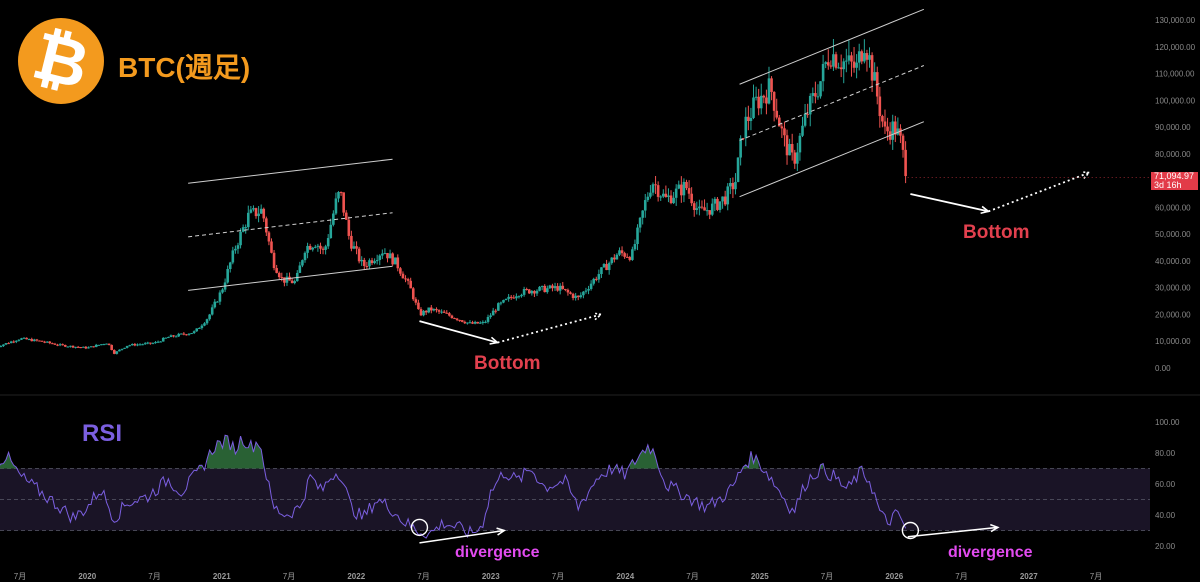 The width and height of the screenshot is (1200, 582). I want to click on price-tick-label: 30,000.00, so click(1173, 288).